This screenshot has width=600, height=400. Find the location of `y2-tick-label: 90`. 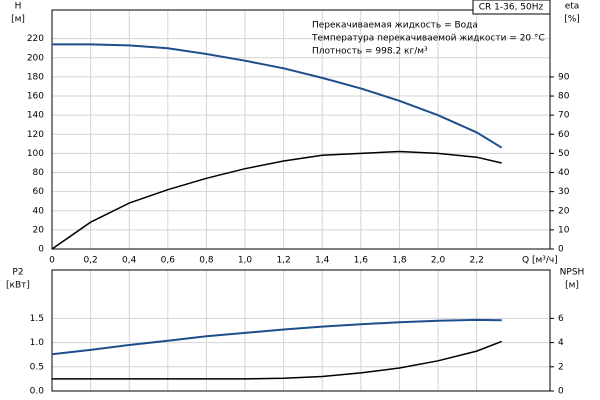

y2-tick-label: 90 is located at coordinates (564, 77).